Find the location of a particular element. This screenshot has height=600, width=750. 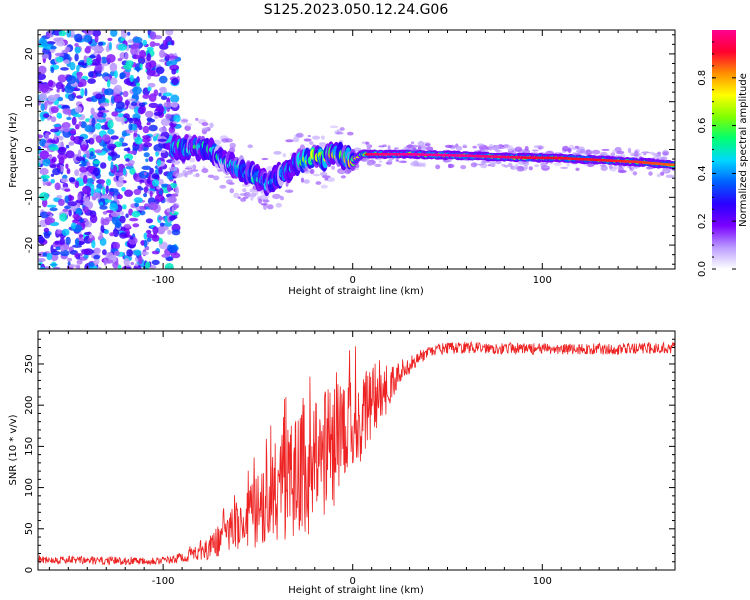

colorbar-tick-label: 0.8 is located at coordinates (702, 78).